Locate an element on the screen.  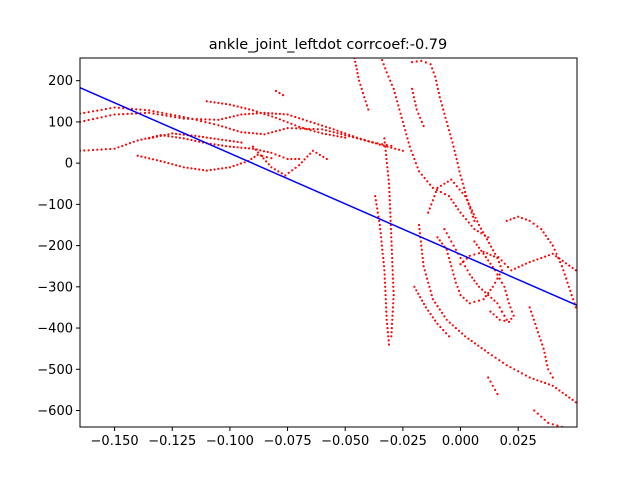
x-tick-label: −0.150 is located at coordinates (115, 441).